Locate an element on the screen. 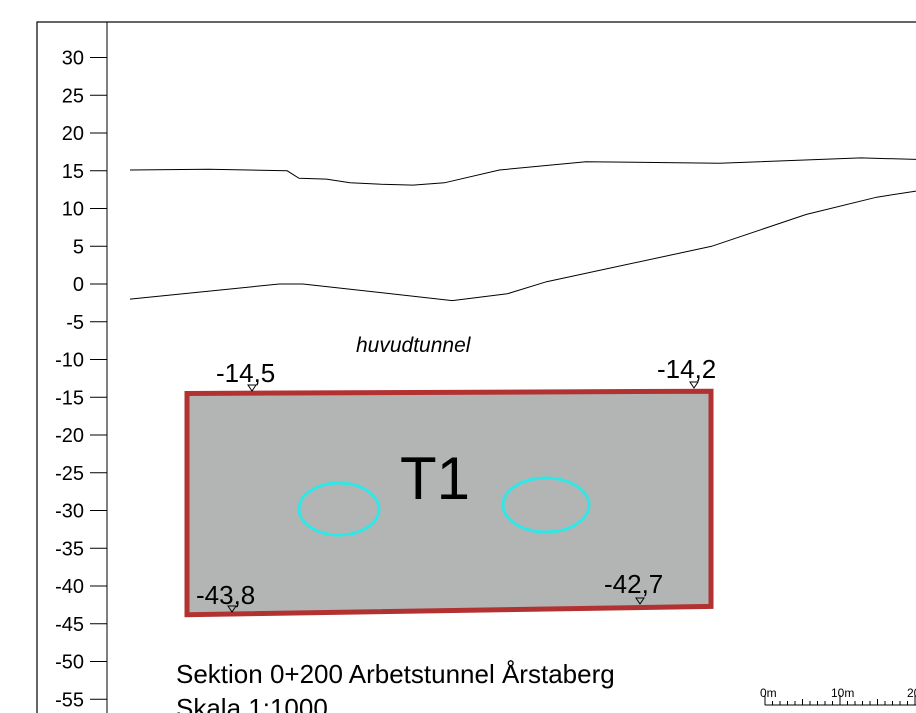 This screenshot has width=916, height=713. elevation-tick-label: -40 is located at coordinates (69, 587).